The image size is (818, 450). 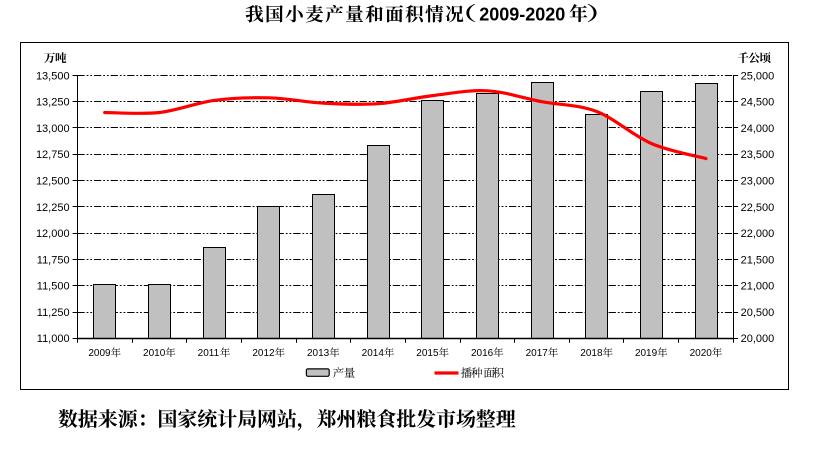 I want to click on svg-text: 13,500, so click(x=53, y=76).